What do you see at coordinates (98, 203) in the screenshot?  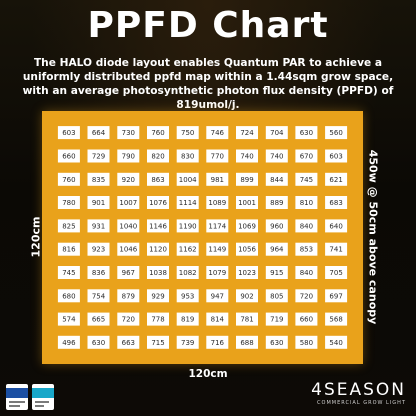 I see `ppfd-value: 901` at bounding box center [98, 203].